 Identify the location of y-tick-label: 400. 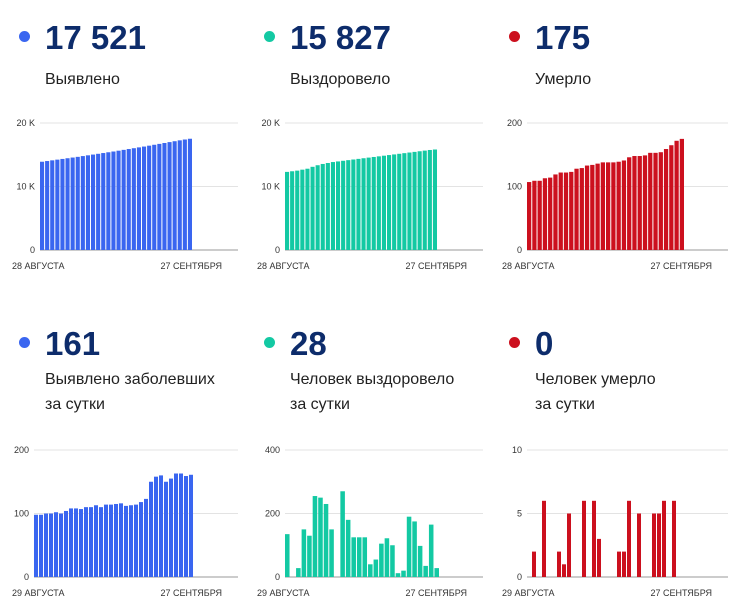
(272, 450).